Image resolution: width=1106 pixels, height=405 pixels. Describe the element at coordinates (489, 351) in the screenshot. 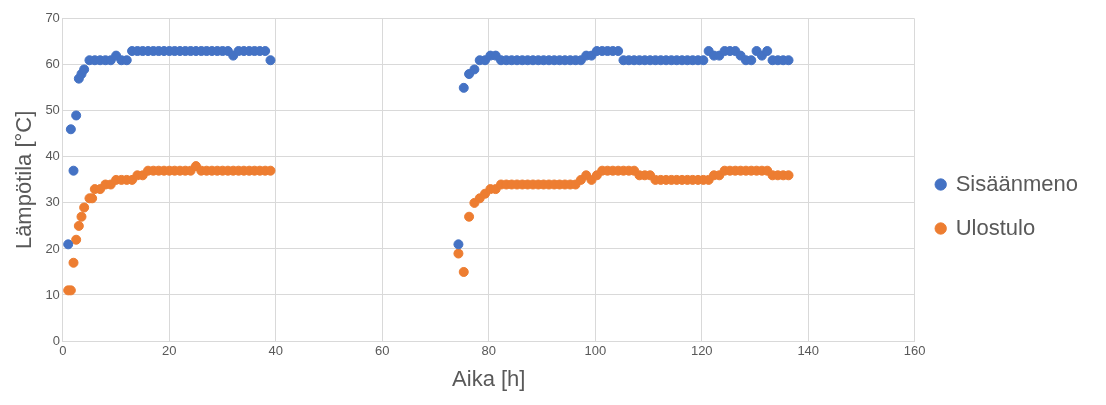

I see `x-tick-label: 80` at that location.